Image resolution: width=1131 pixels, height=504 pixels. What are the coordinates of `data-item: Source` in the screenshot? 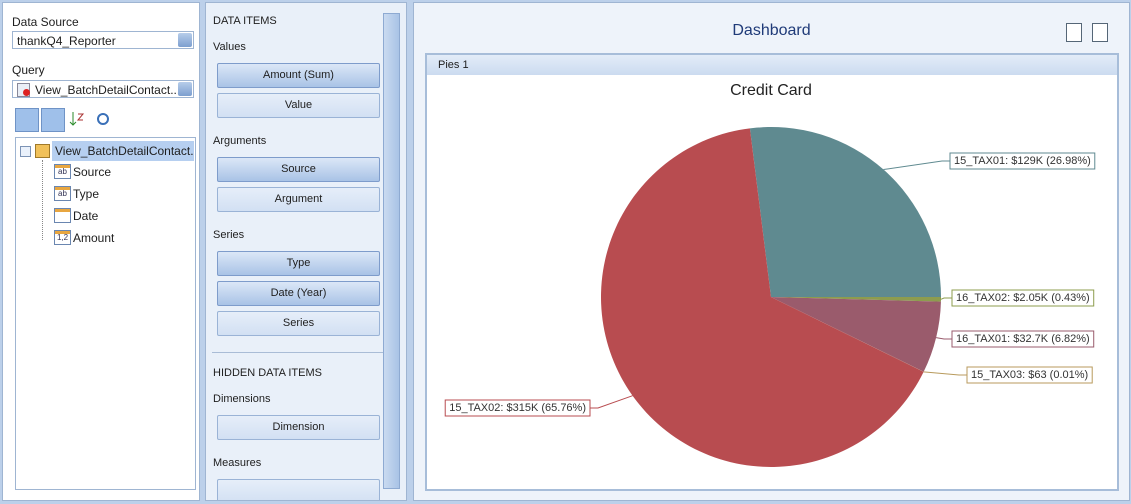 It's located at (298, 169).